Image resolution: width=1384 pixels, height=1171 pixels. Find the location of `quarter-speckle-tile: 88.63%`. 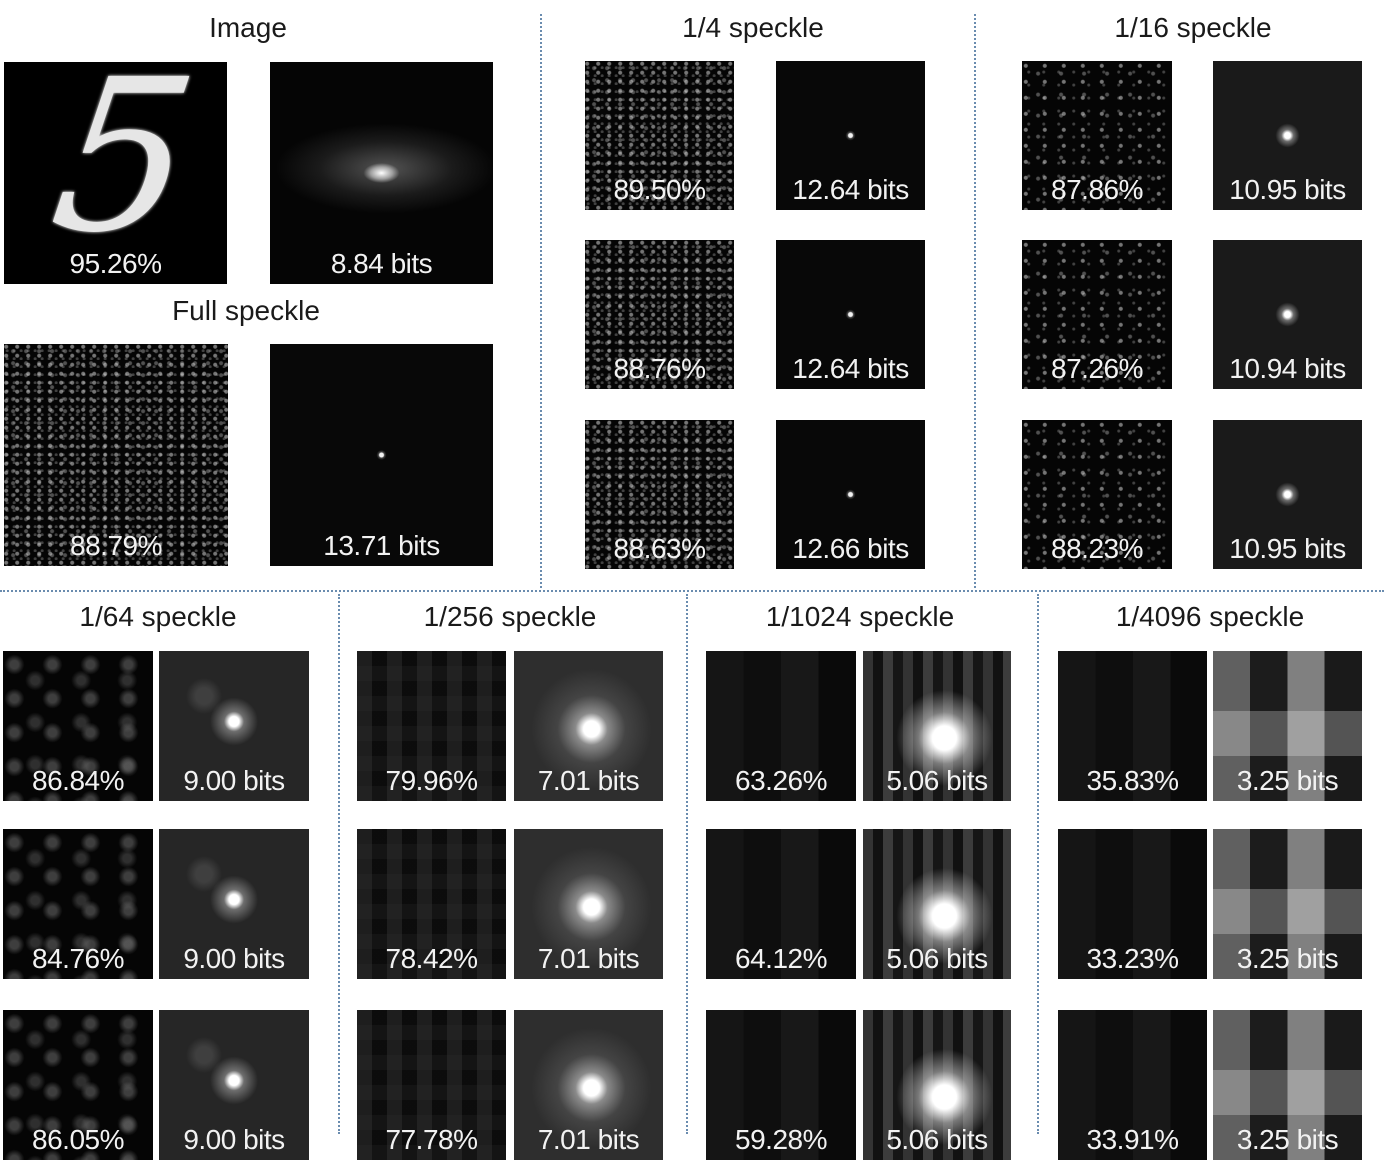

quarter-speckle-tile: 88.63% is located at coordinates (659, 494).